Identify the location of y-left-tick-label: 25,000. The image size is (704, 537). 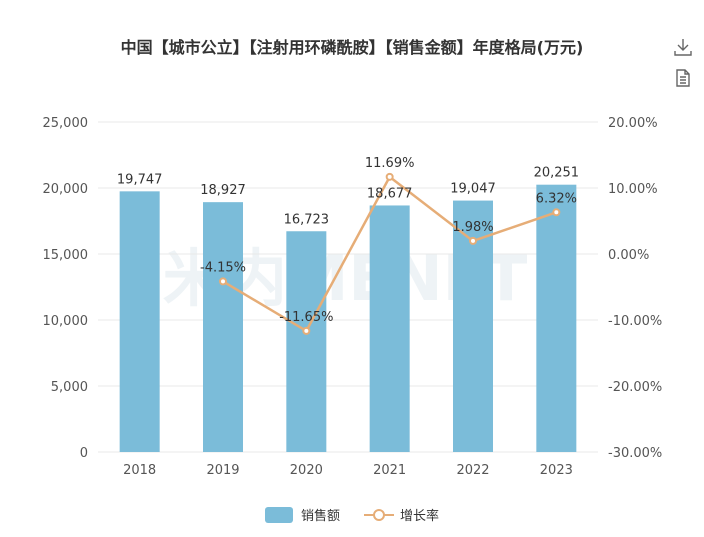
(66, 123).